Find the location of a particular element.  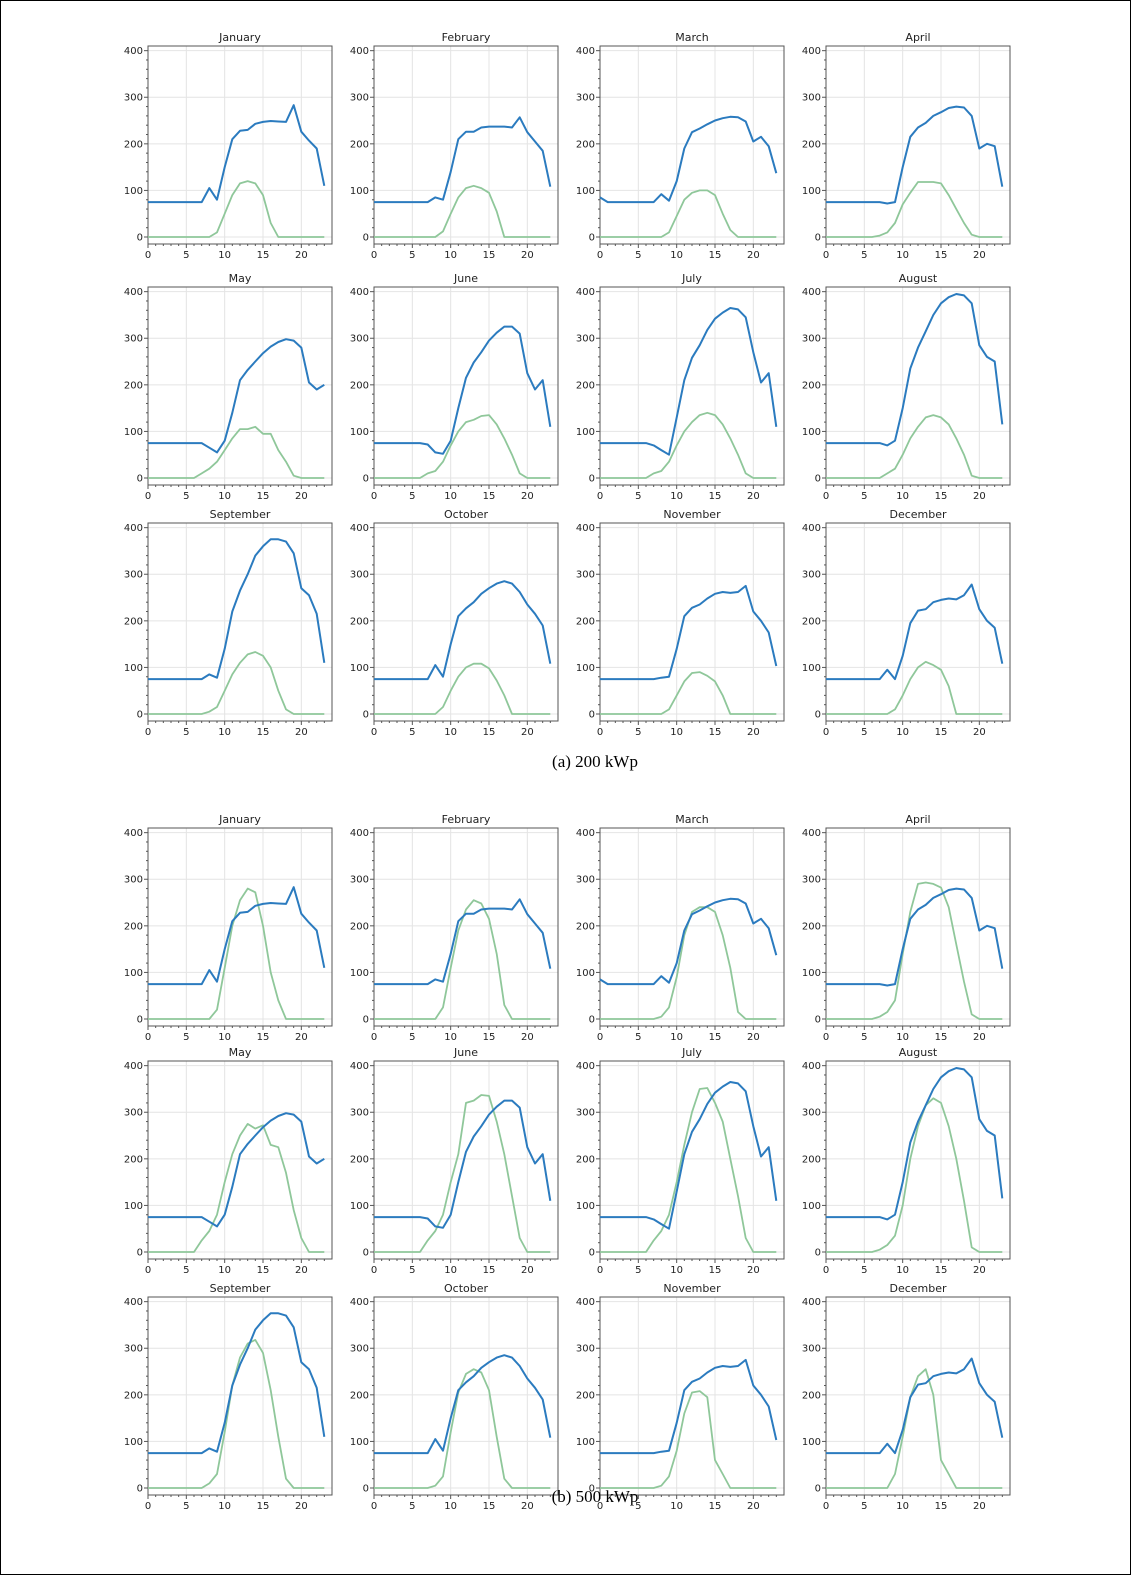

panel-title: April is located at coordinates (917, 819).